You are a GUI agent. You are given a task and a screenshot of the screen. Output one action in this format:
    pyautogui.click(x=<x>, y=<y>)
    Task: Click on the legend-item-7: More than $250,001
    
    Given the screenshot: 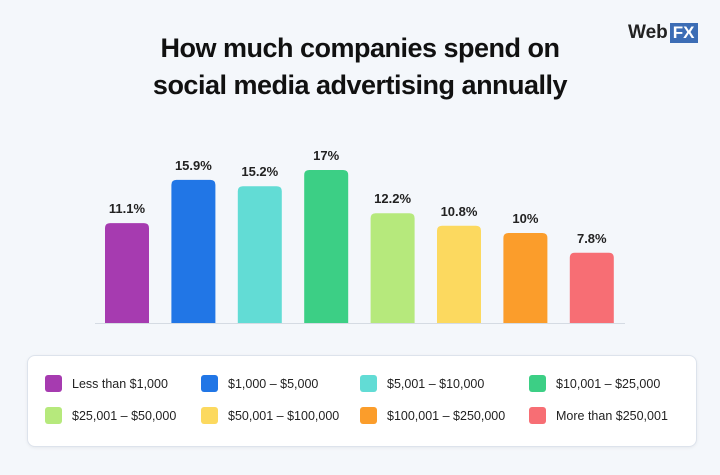 What is the action you would take?
    pyautogui.click(x=598, y=415)
    